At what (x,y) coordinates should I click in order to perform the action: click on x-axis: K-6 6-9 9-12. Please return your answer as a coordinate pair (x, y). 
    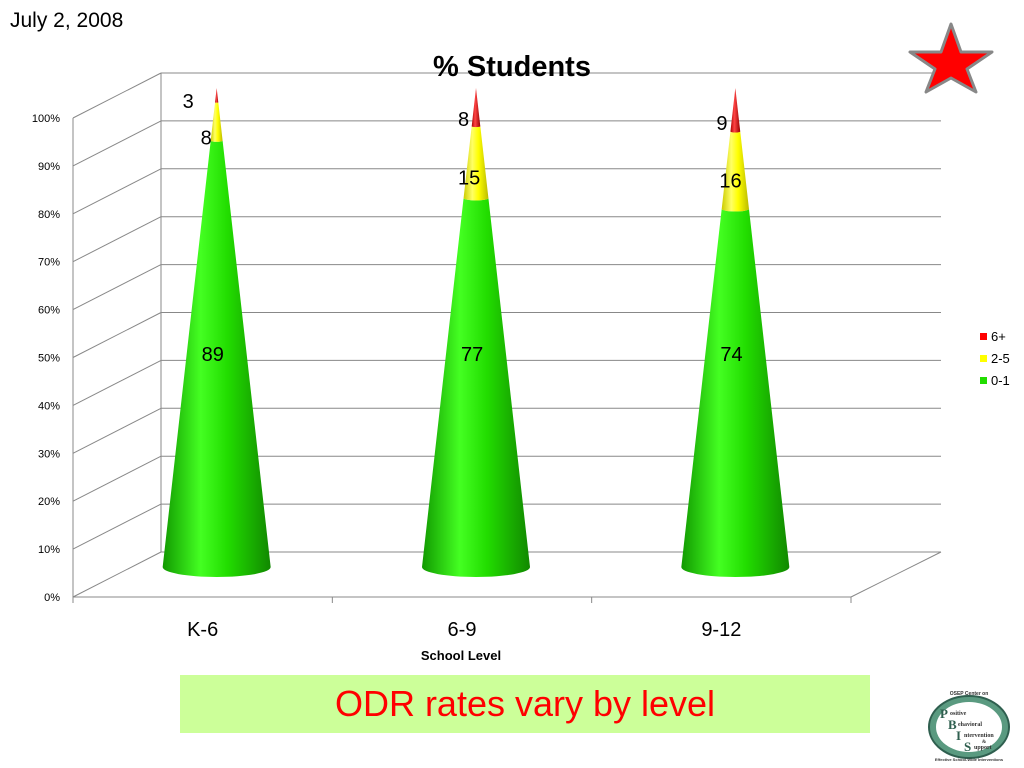
    Looking at the image, I should click on (462, 619).